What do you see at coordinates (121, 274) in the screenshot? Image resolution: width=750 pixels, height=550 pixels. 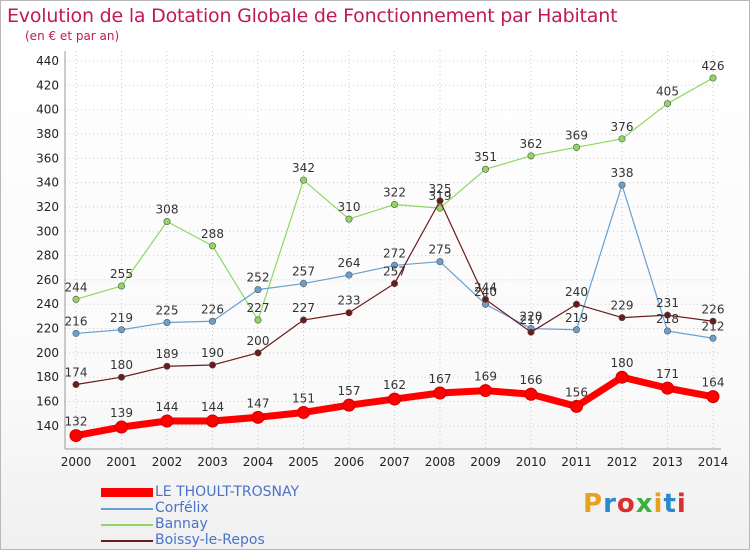 I see `data-label: 255` at bounding box center [121, 274].